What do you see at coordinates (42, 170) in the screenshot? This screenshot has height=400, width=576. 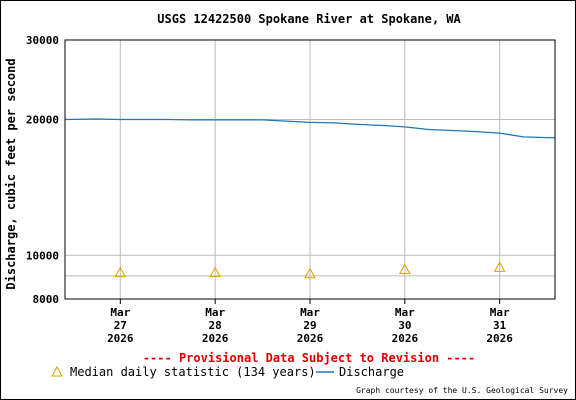 I see `y-ticks: 8000 10000 20000 30000` at bounding box center [42, 170].